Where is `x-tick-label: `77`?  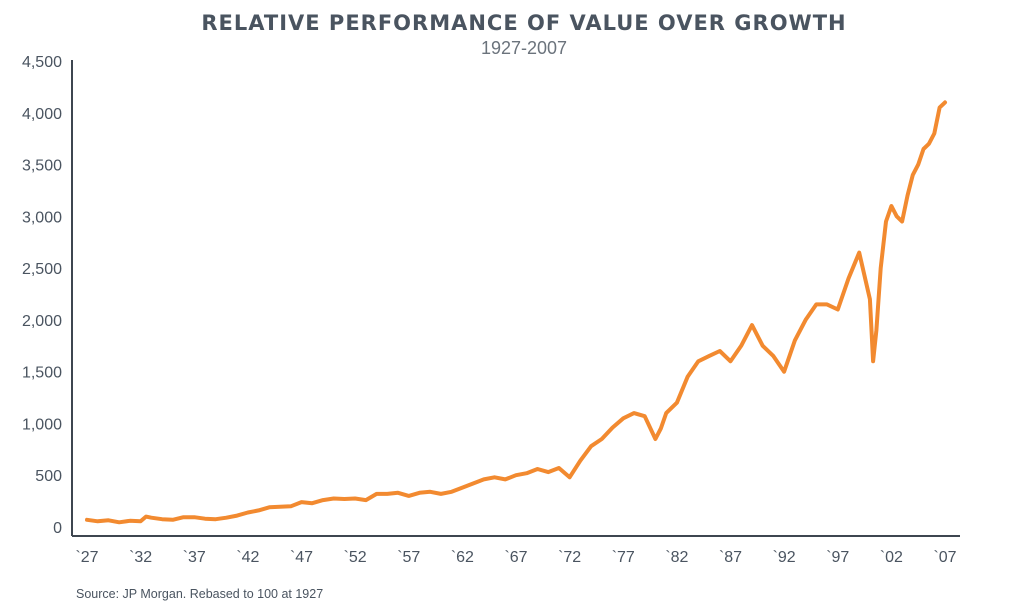 x-tick-label: `77 is located at coordinates (623, 557).